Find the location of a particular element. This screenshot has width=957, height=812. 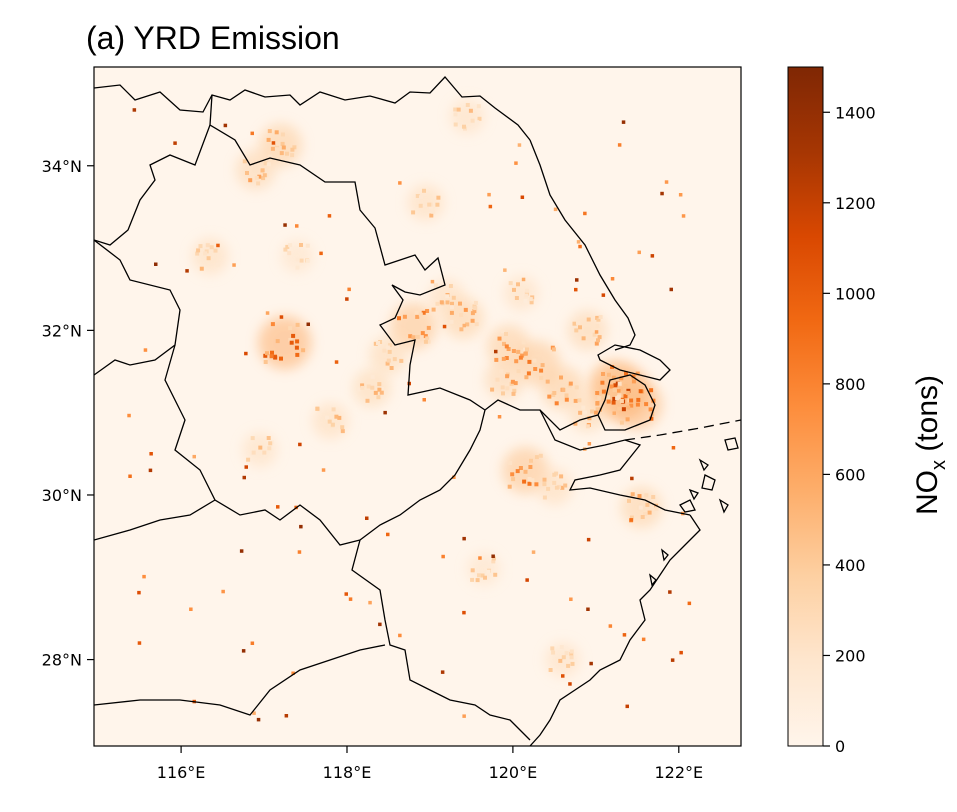

hotspot-glow is located at coordinates (260, 450).